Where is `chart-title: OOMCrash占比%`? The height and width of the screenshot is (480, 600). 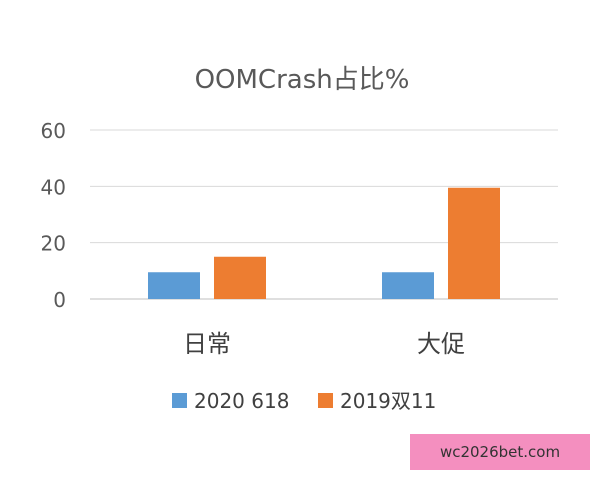
chart-title: OOMCrash占比% is located at coordinates (302, 80).